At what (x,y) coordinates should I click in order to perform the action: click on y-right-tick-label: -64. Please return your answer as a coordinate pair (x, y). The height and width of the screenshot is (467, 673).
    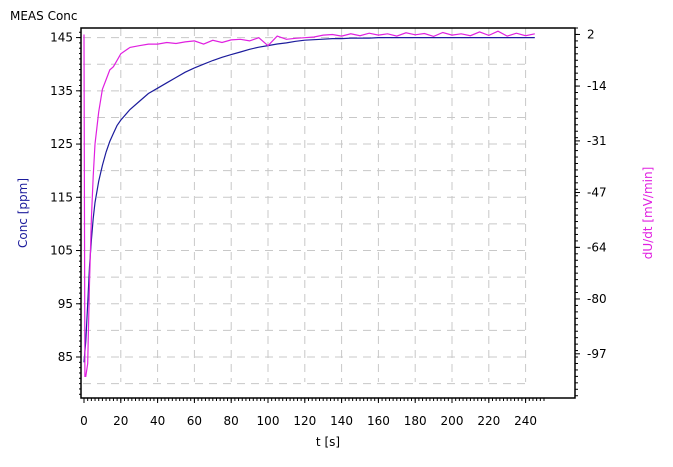
    Looking at the image, I should click on (597, 247).